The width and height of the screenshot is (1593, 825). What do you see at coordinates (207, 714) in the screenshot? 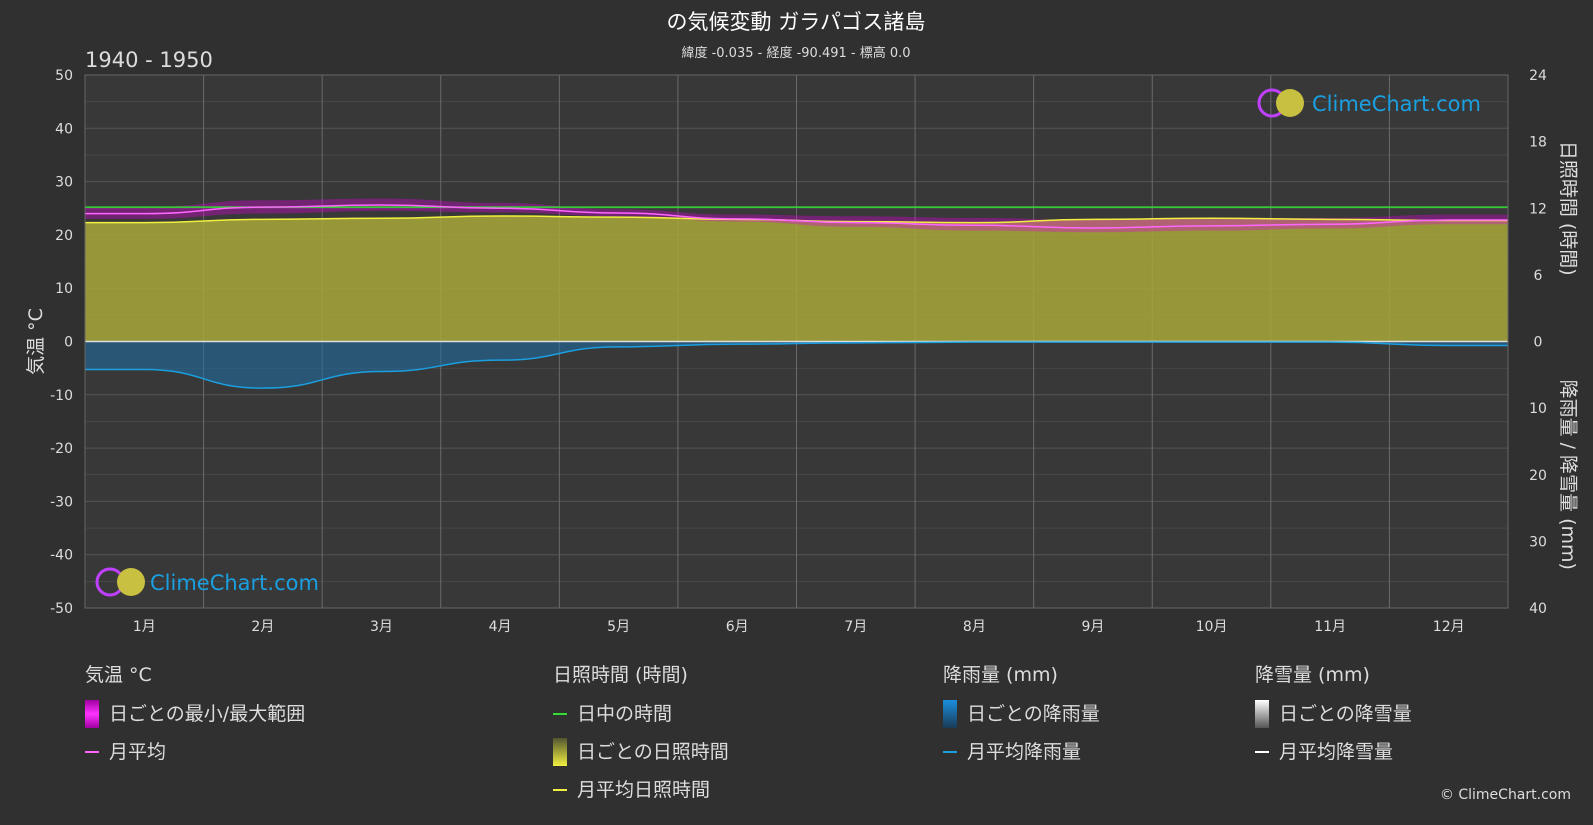
I see `legend-label: 日ごとの最小/最大範囲` at bounding box center [207, 714].